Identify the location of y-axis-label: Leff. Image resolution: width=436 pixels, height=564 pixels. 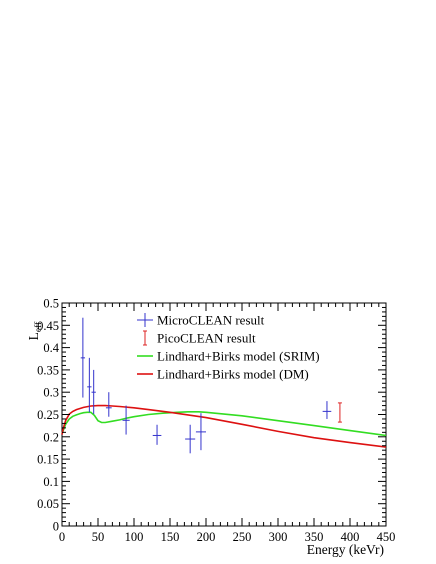
(35, 330).